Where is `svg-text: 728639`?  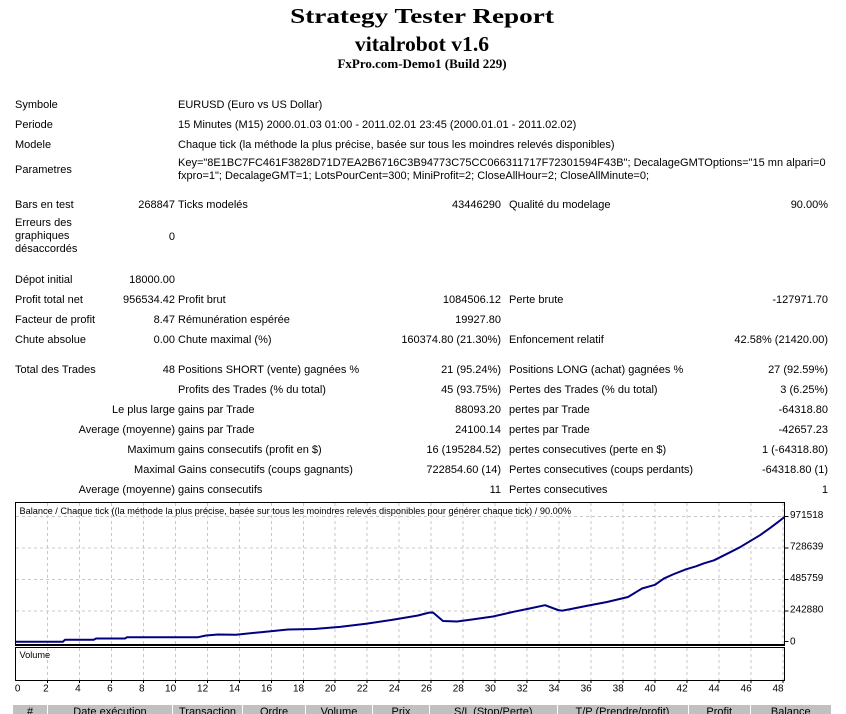
svg-text: 728639 is located at coordinates (807, 547).